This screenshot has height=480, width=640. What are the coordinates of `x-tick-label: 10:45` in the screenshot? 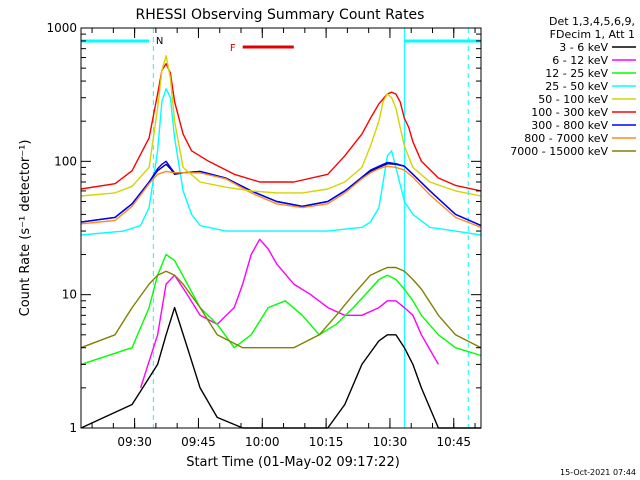 It's located at (453, 442).